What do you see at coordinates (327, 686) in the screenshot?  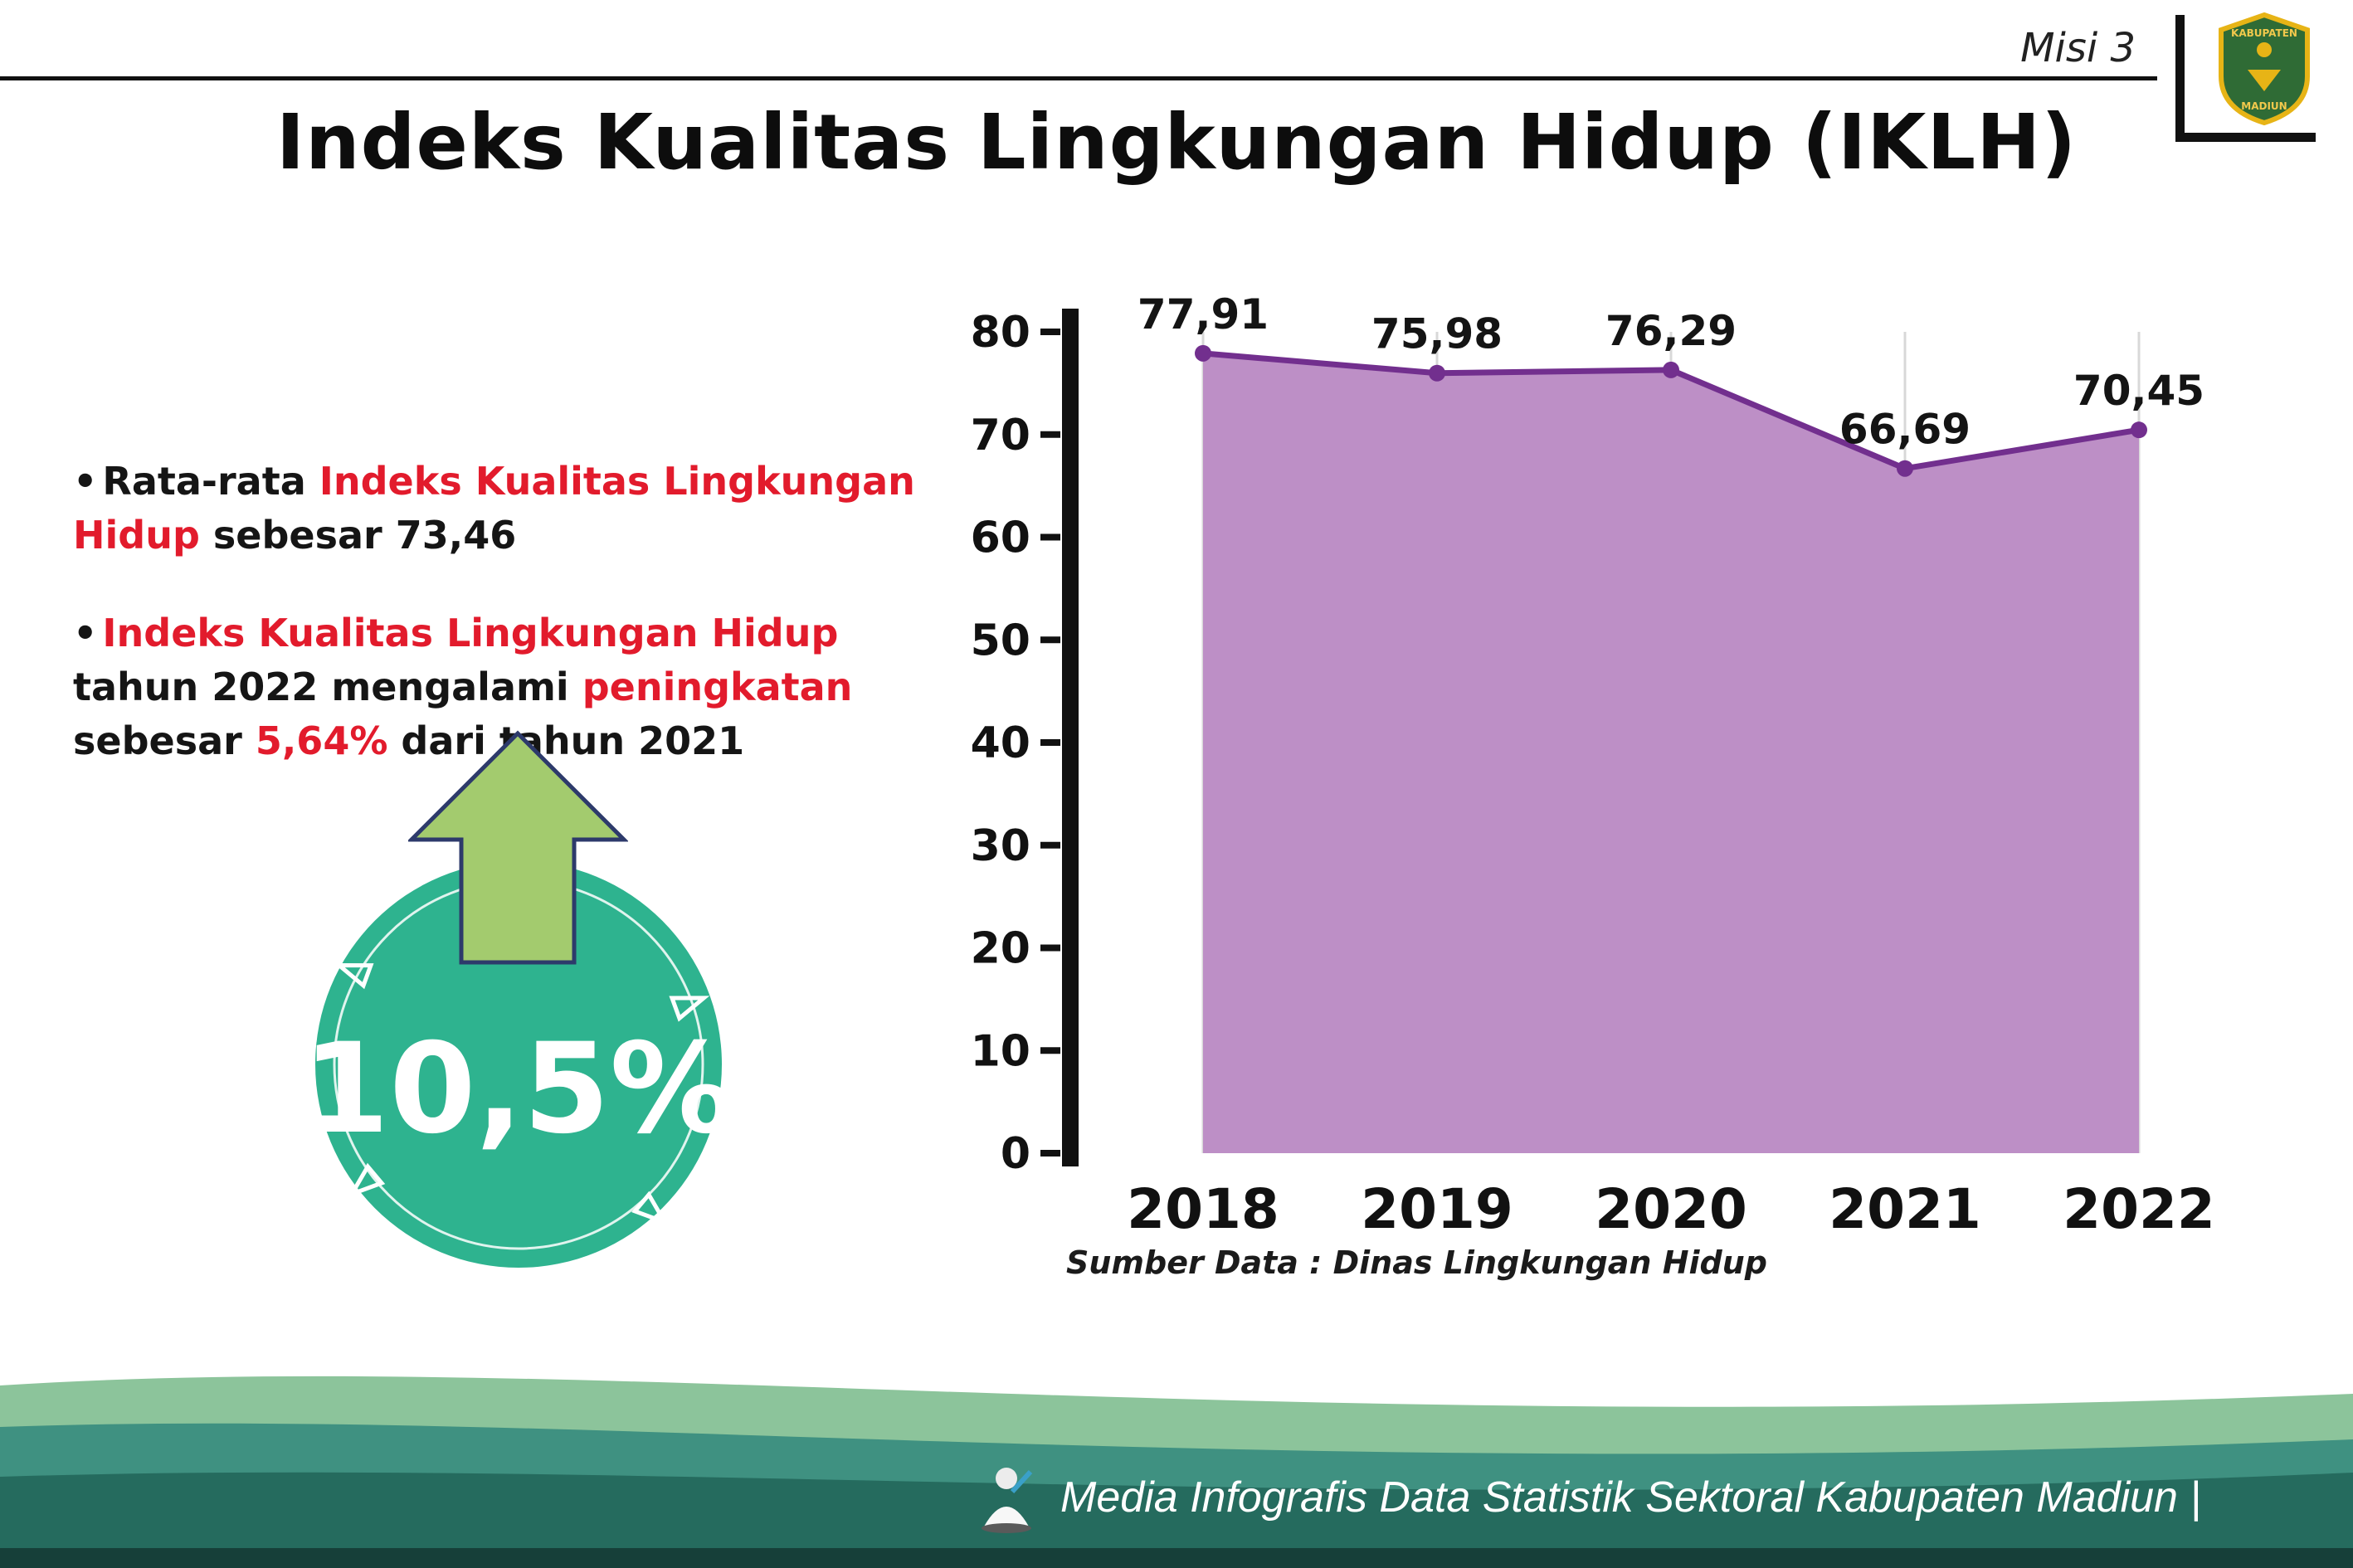 I see `bullet-text-segment: tahun 2022 mengalami` at bounding box center [327, 686].